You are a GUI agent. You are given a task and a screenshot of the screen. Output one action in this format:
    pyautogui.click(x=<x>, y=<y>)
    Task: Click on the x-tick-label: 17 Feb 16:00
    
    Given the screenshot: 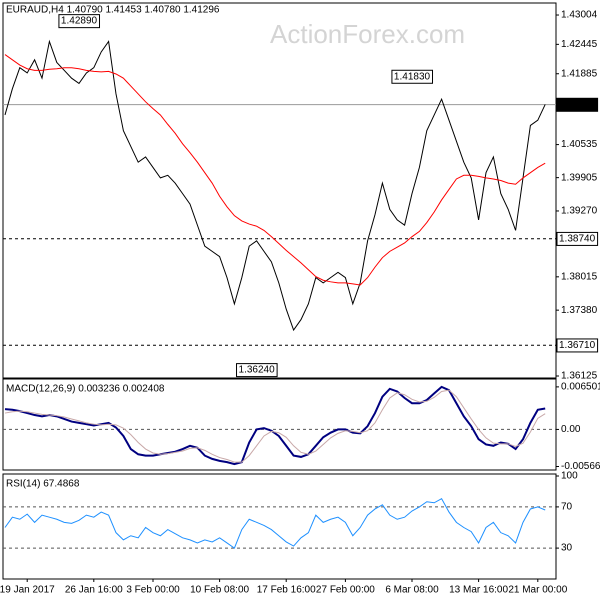 What is the action you would take?
    pyautogui.click(x=286, y=590)
    